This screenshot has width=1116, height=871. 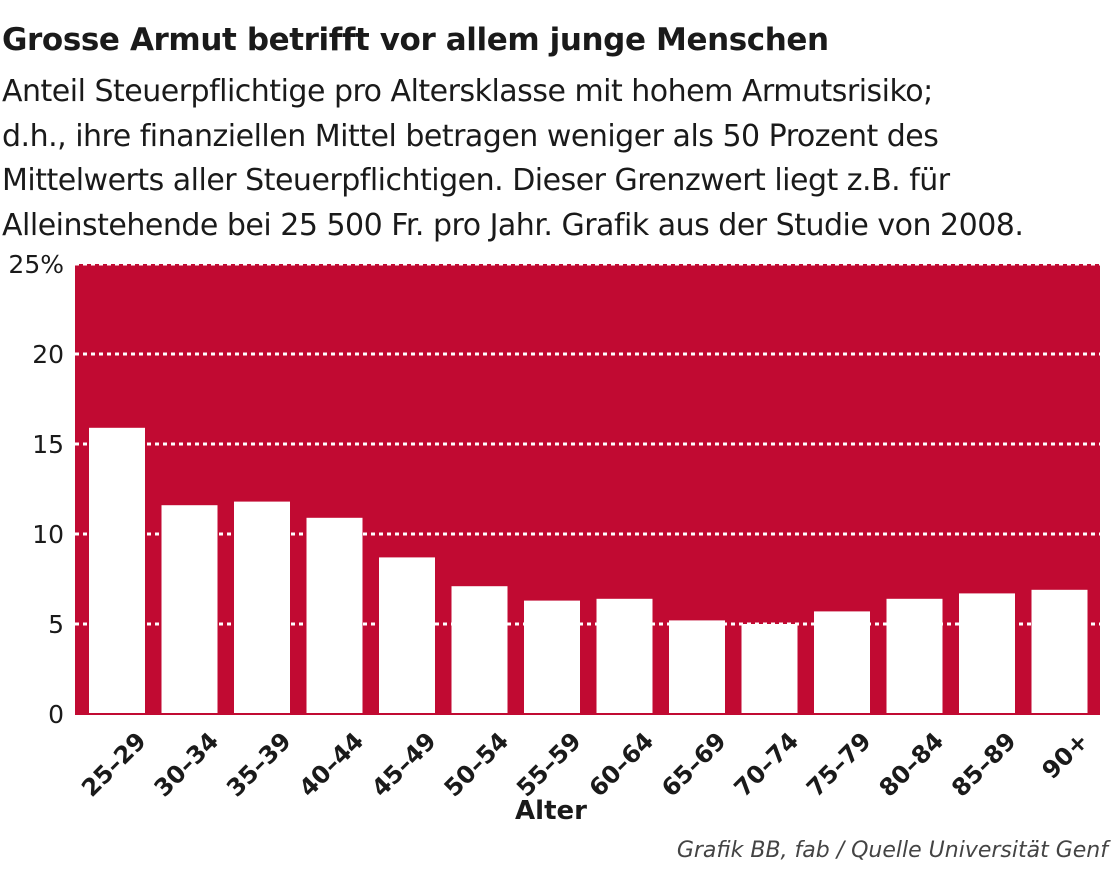 I want to click on x-tick-label: 50–54, so click(x=477, y=765).